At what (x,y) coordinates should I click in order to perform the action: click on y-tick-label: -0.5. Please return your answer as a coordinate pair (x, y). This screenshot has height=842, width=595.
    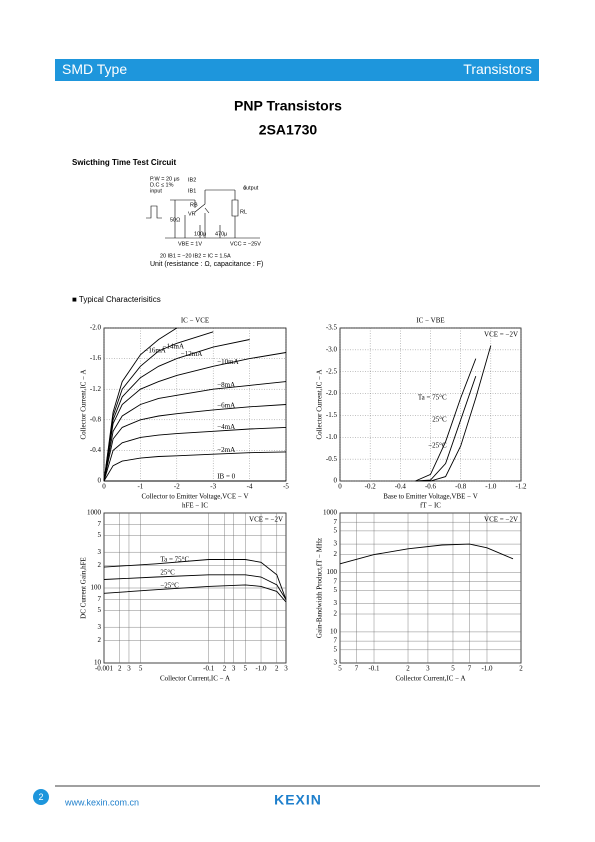
    Looking at the image, I should click on (332, 459).